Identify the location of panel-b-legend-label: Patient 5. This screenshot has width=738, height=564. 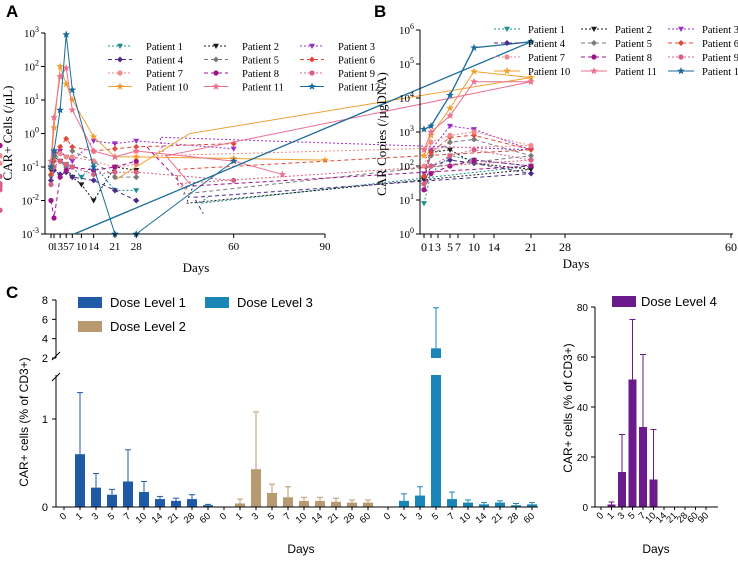
(633, 44).